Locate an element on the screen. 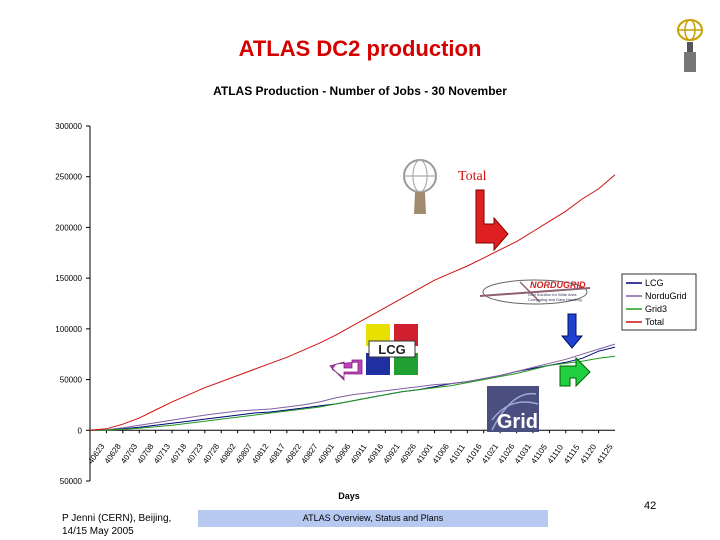 This screenshot has height=540, width=720. footer-author-line2: 14/15 May 2005 is located at coordinates (98, 531).